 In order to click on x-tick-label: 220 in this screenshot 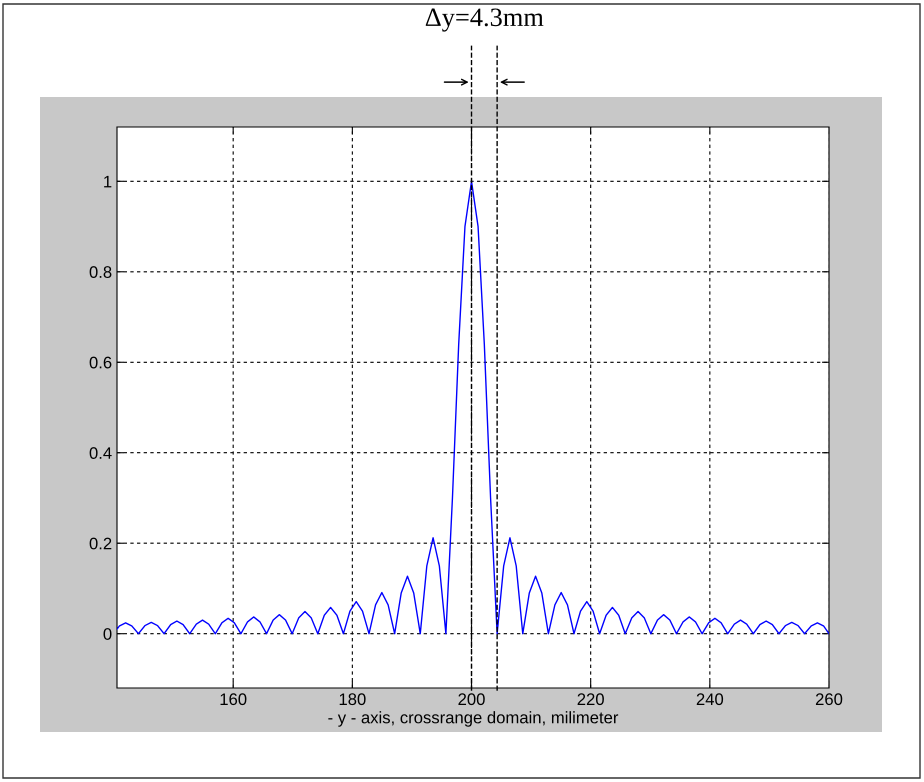, I will do `click(591, 699)`.